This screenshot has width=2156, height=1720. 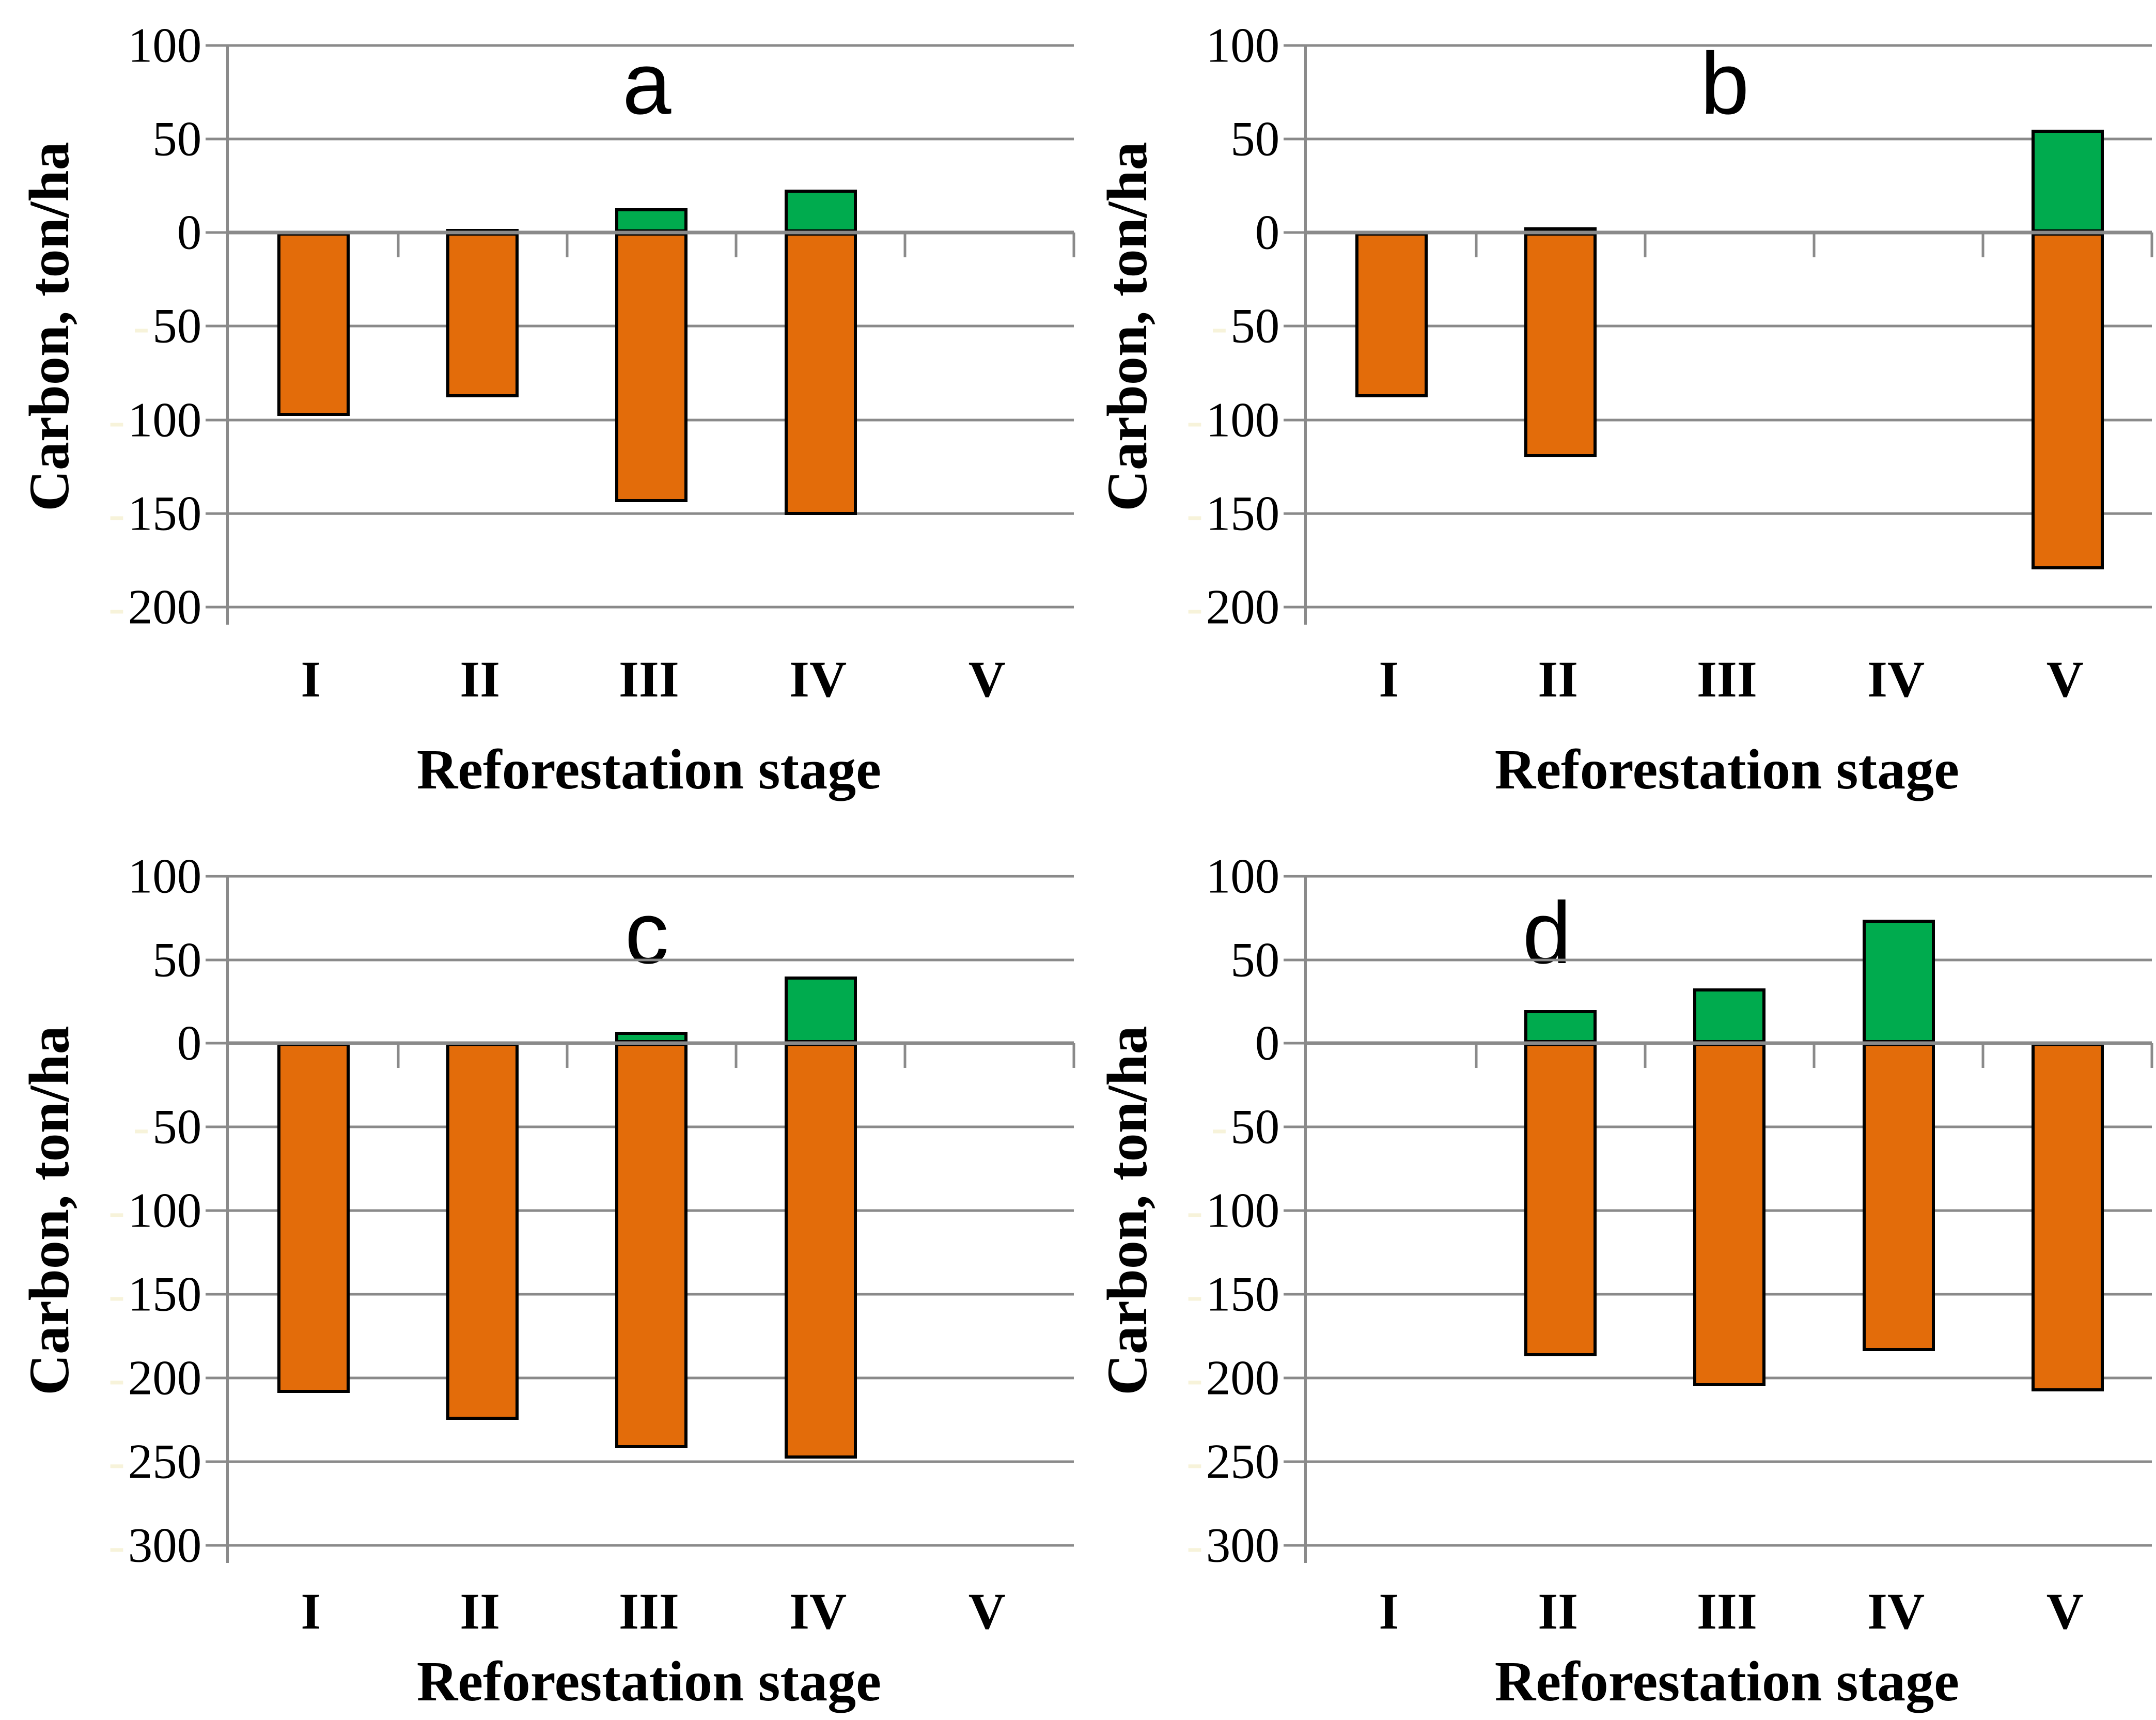 I want to click on y-tick-label: -50, so click(x=1245, y=1126).